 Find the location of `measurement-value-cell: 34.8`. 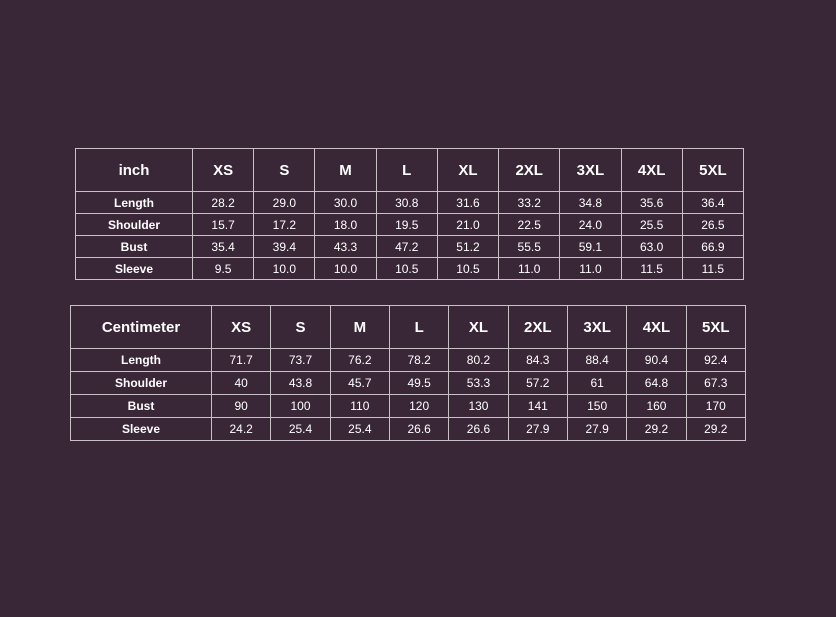

measurement-value-cell: 34.8 is located at coordinates (590, 202).